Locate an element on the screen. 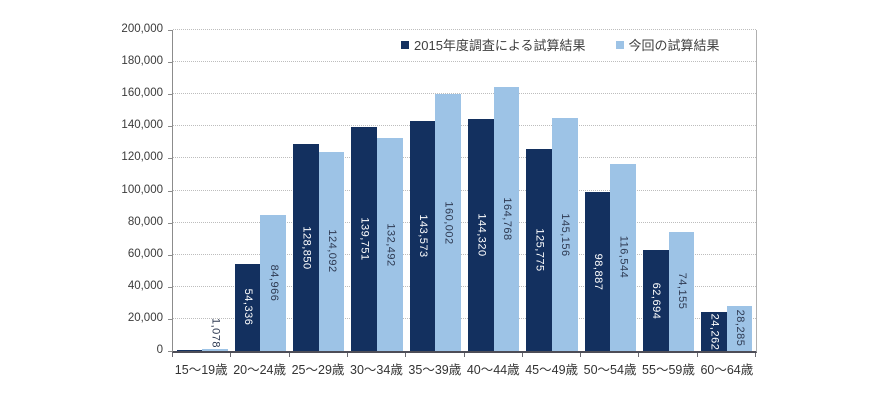 The width and height of the screenshot is (886, 405). bar-value-label: 145,156 is located at coordinates (565, 234).